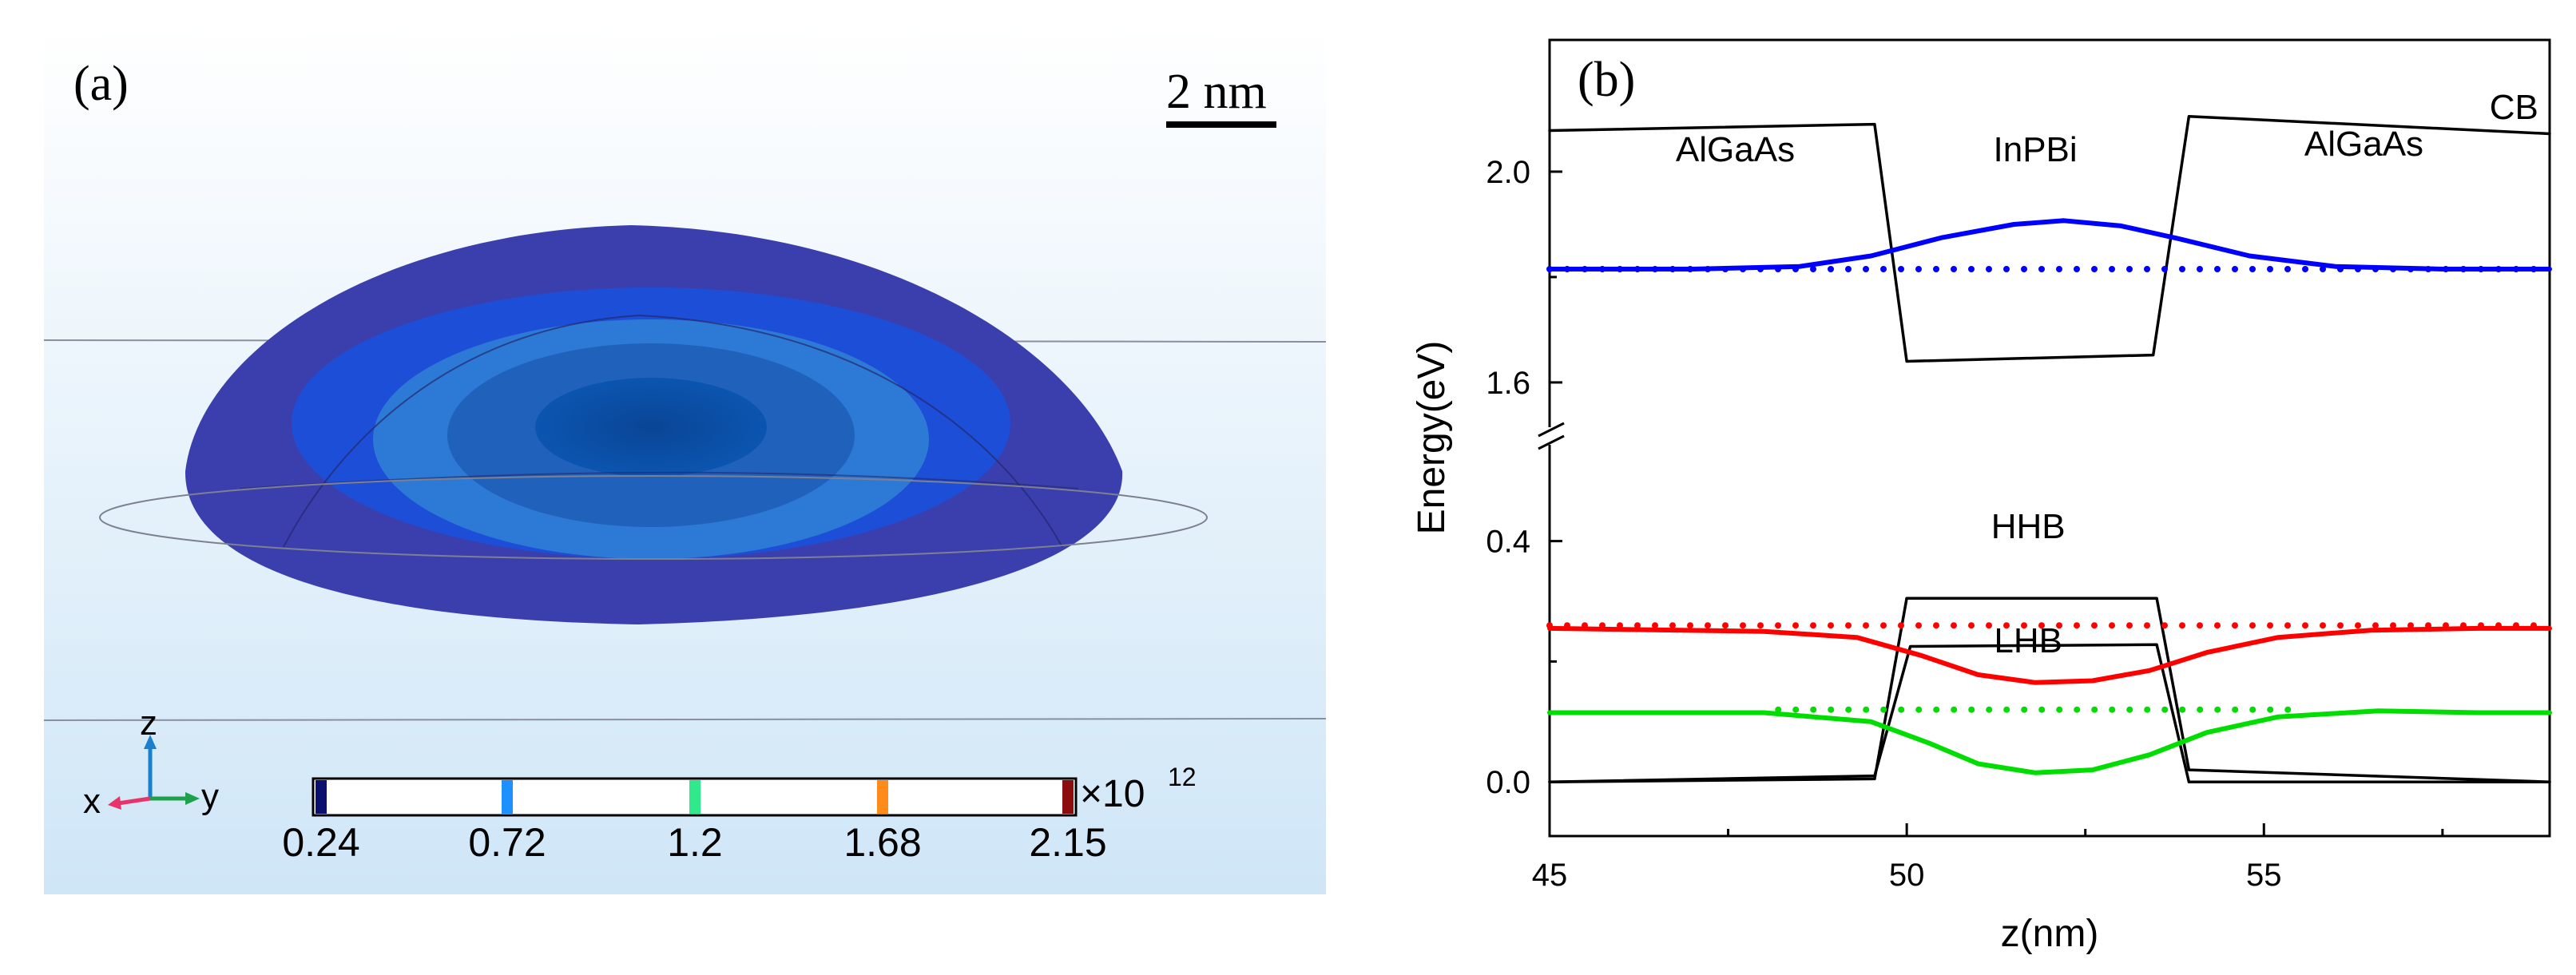  I want to click on triad-y-arrowhead, so click(192, 798).